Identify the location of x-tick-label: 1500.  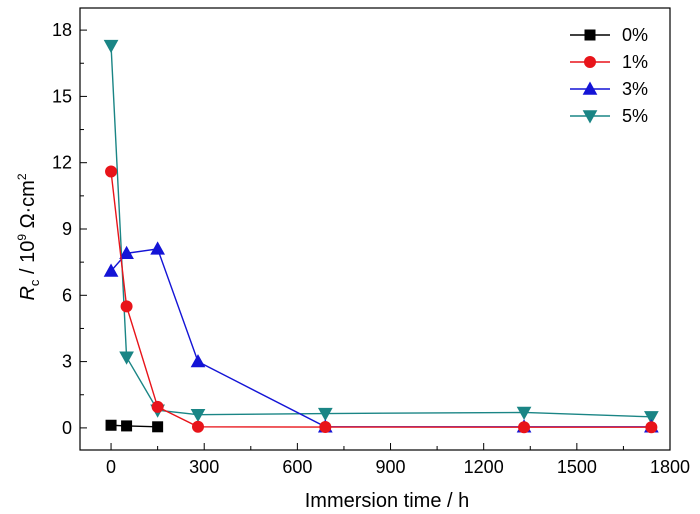
(577, 467).